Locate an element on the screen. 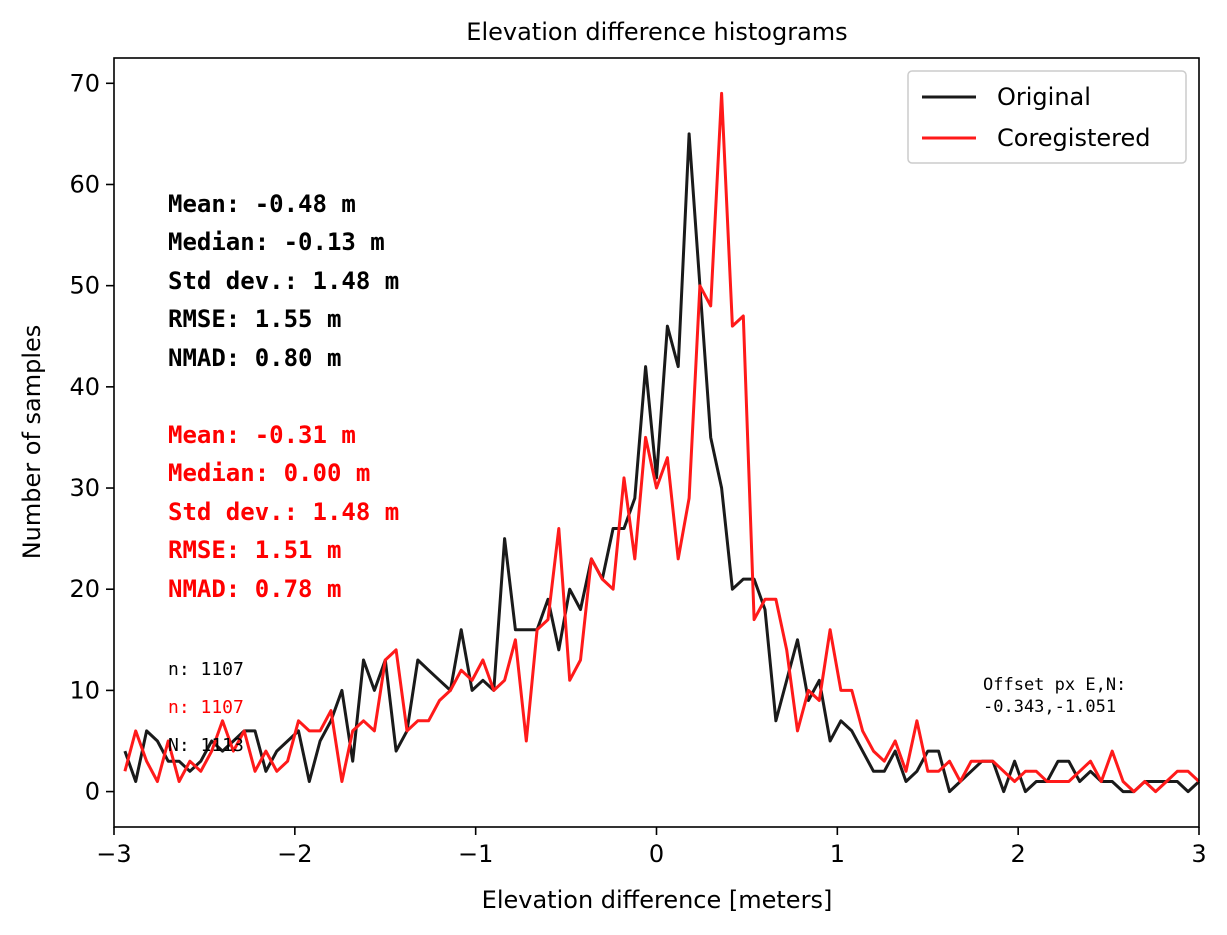 The image size is (1227, 935). stat-original-mean: Mean: -0.48 m is located at coordinates (262, 204).